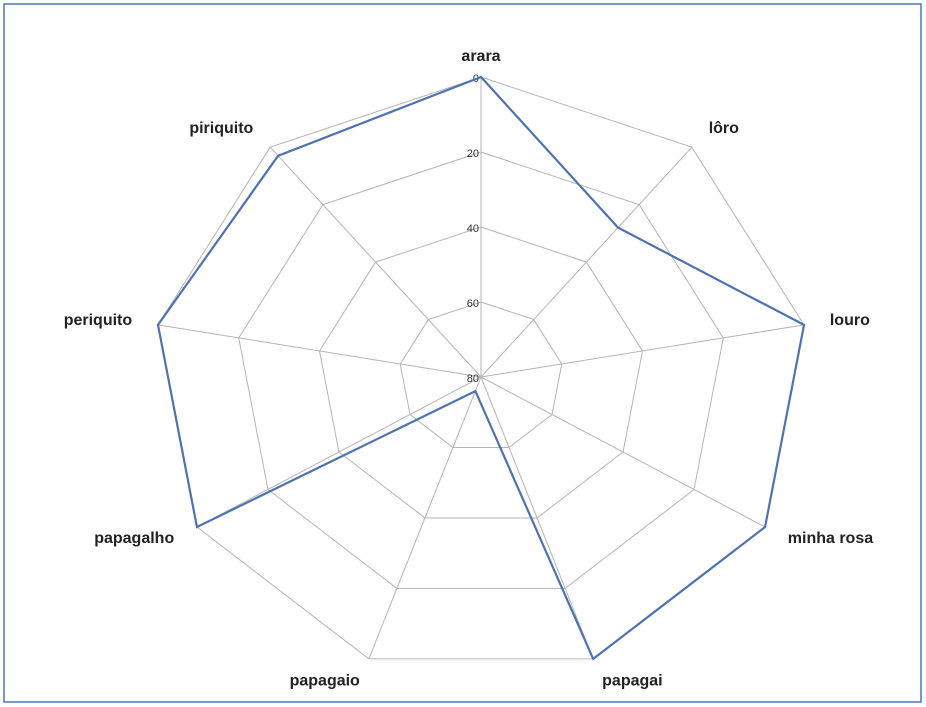 The width and height of the screenshot is (926, 707). I want to click on category-label: papagalho, so click(134, 538).